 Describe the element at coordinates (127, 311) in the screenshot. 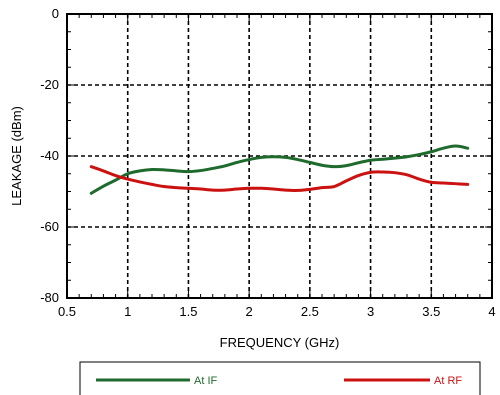

I see `x-tick-label: 1` at that location.